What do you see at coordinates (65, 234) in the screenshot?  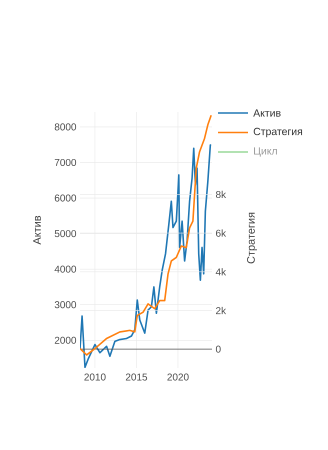 I see `y-tick-label: 5000` at bounding box center [65, 234].